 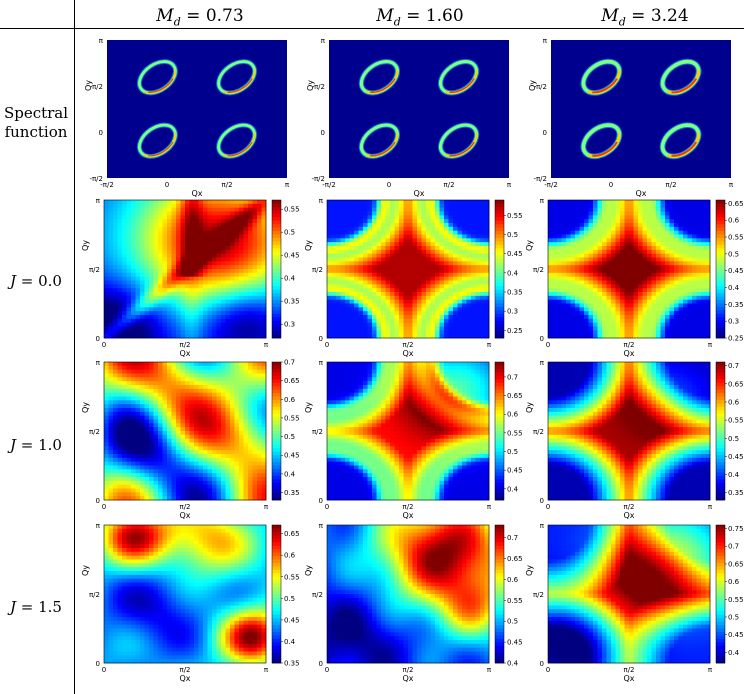 What do you see at coordinates (628, 353) in the screenshot?
I see `heatmap-r1-c2-xlabel: Qx` at bounding box center [628, 353].